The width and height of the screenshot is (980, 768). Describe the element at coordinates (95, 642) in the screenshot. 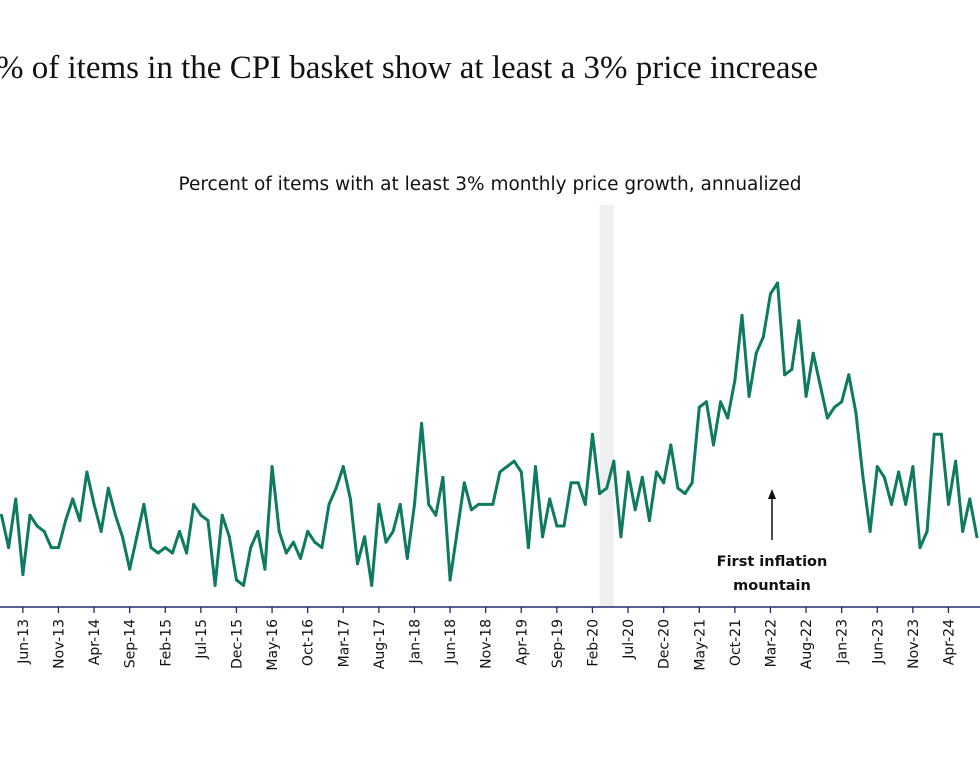

I see `x-tick-label: Apr-14` at that location.